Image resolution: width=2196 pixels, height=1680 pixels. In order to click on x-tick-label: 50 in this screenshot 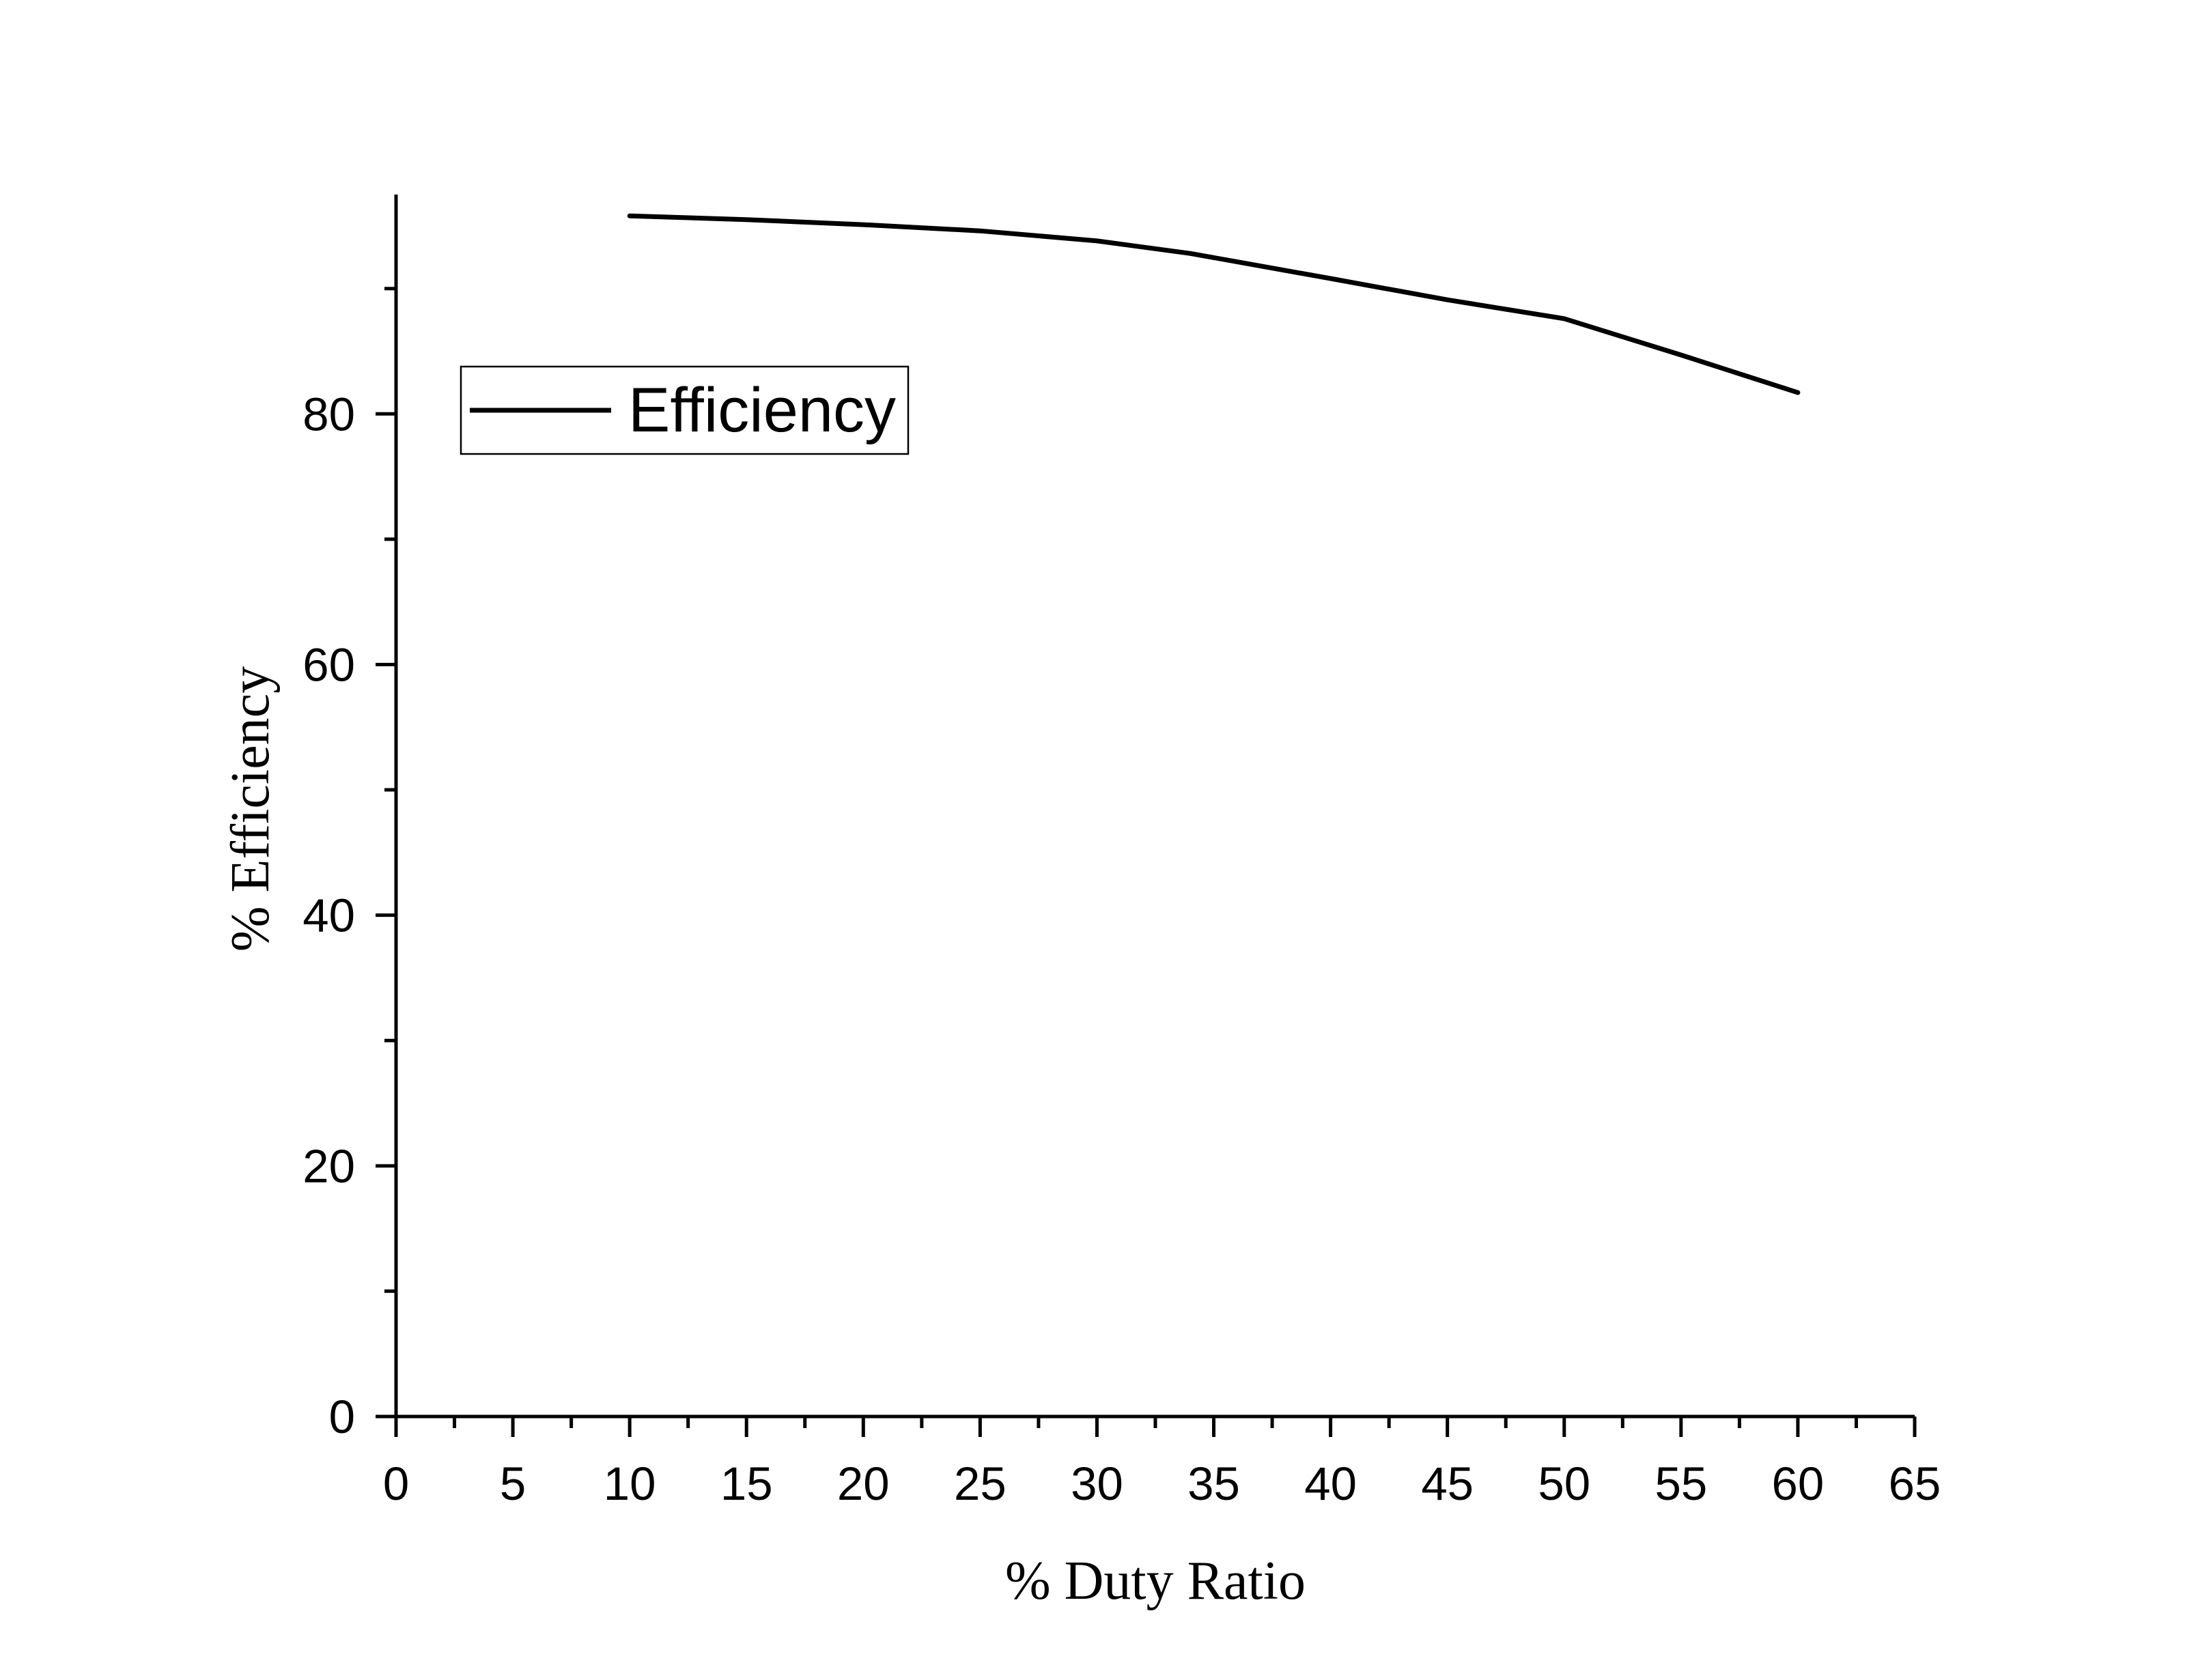, I will do `click(1564, 1483)`.